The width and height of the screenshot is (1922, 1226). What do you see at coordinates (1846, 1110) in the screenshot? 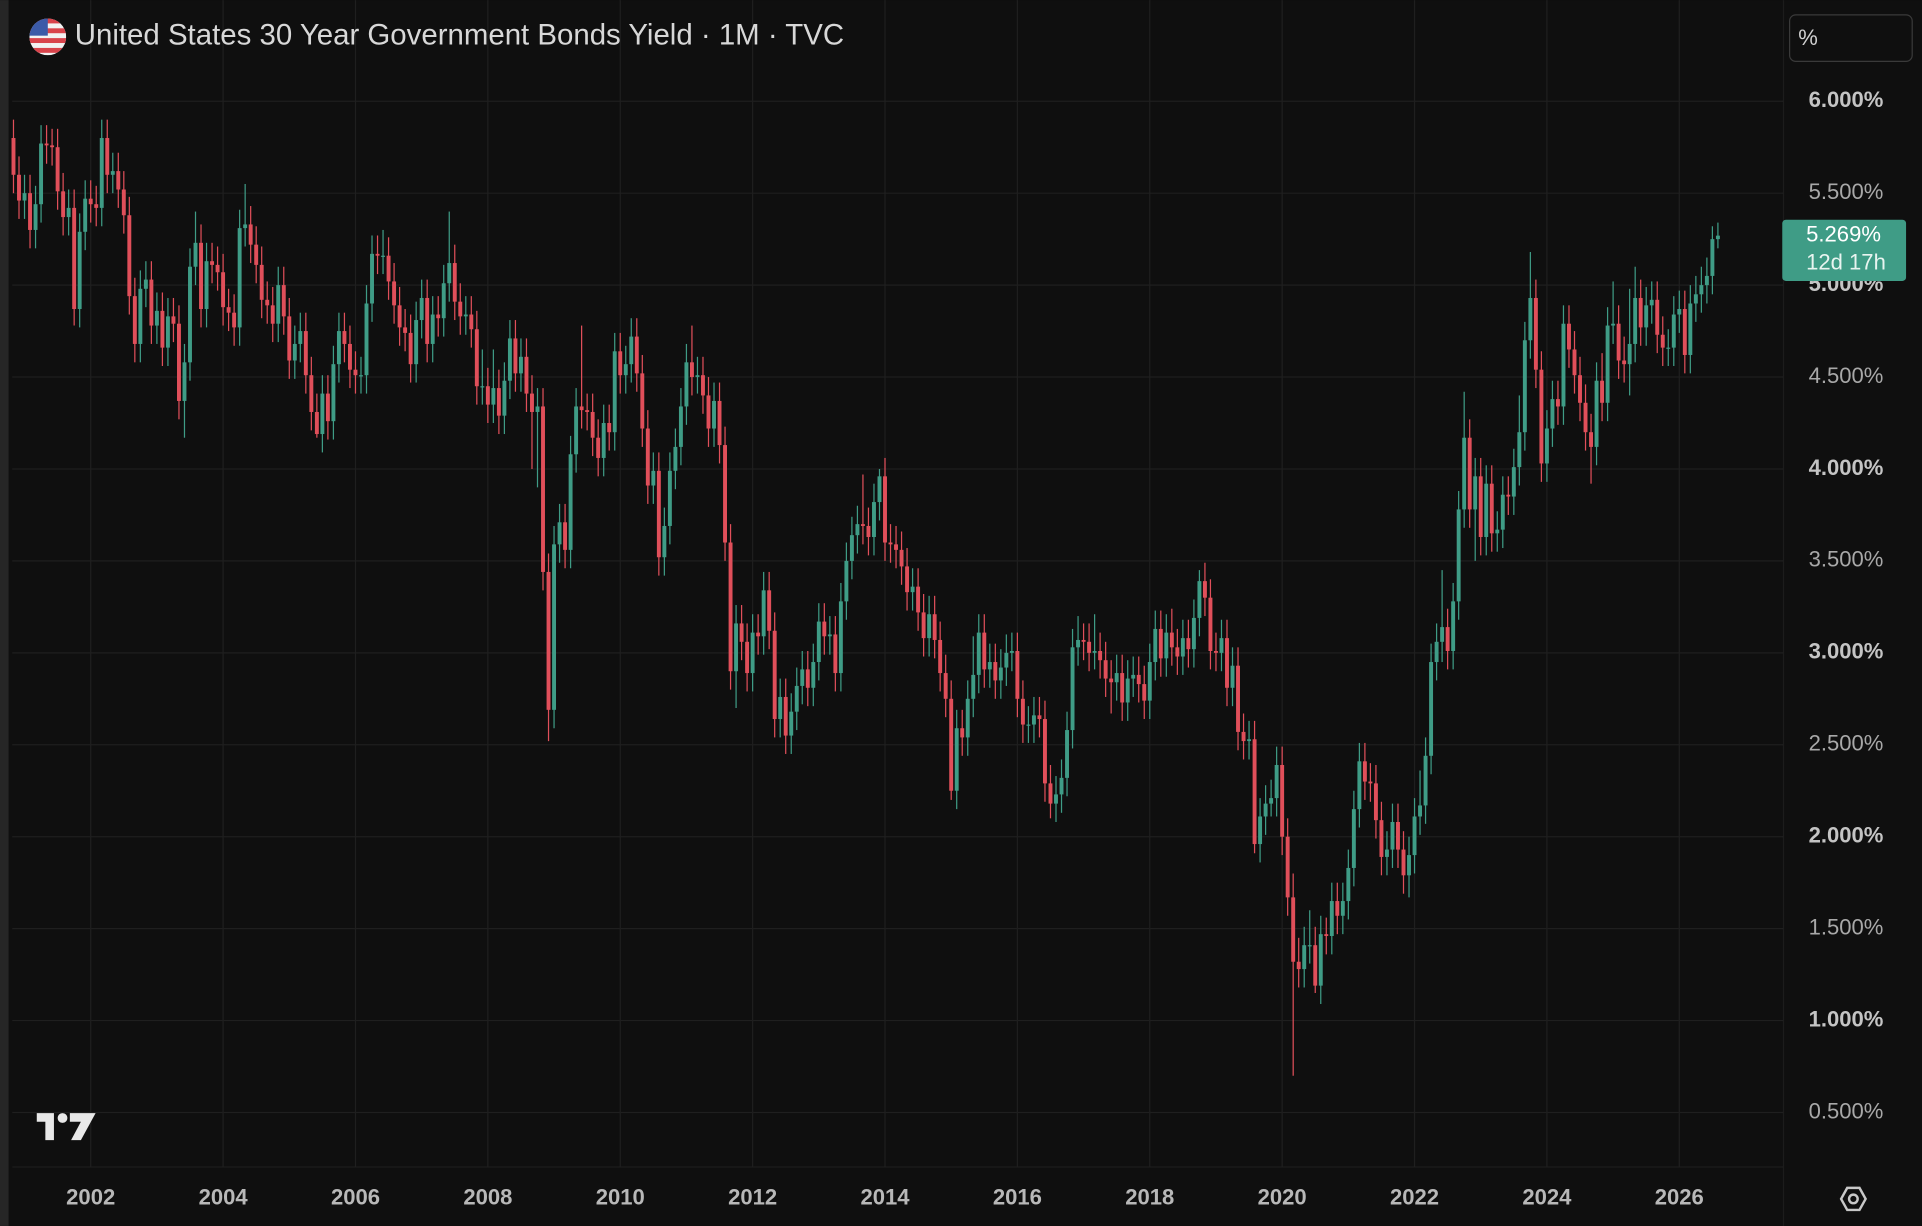
I see `y-tick-label: 0.500%` at bounding box center [1846, 1110].